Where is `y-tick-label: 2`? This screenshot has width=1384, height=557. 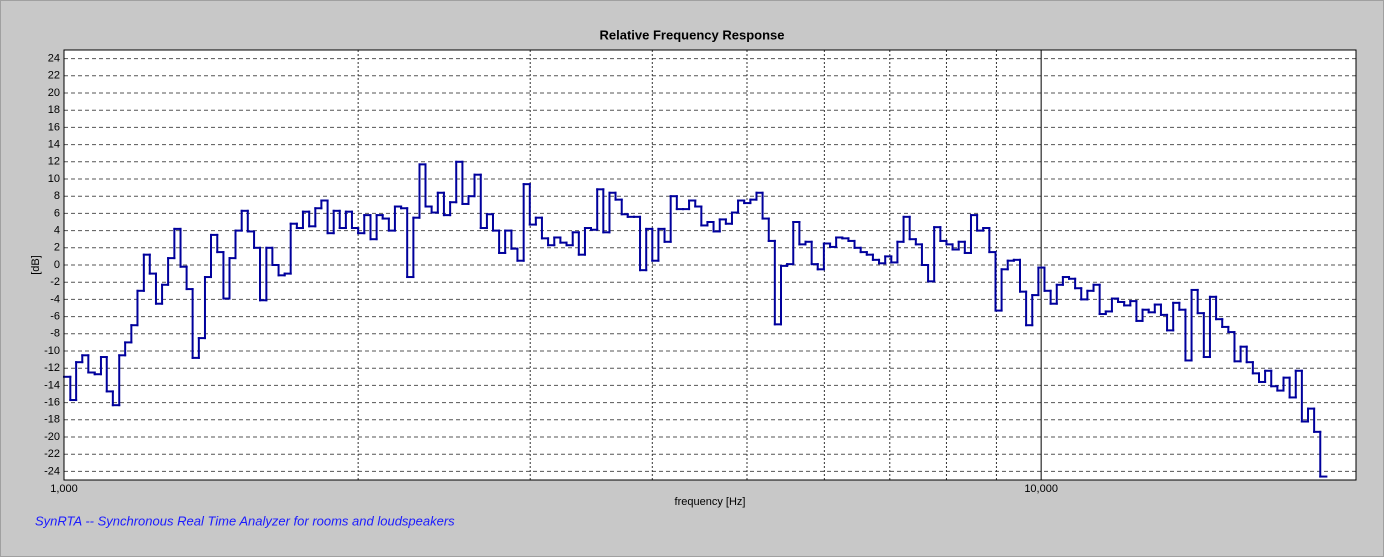 y-tick-label: 2 is located at coordinates (57, 248).